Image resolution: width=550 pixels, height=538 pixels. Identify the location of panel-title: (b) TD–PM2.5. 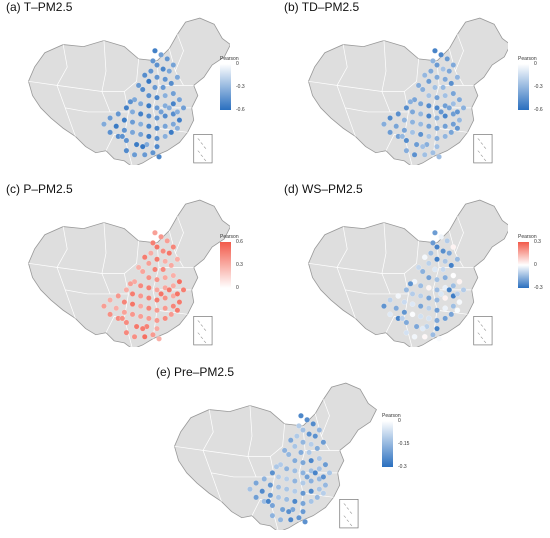
(322, 7).